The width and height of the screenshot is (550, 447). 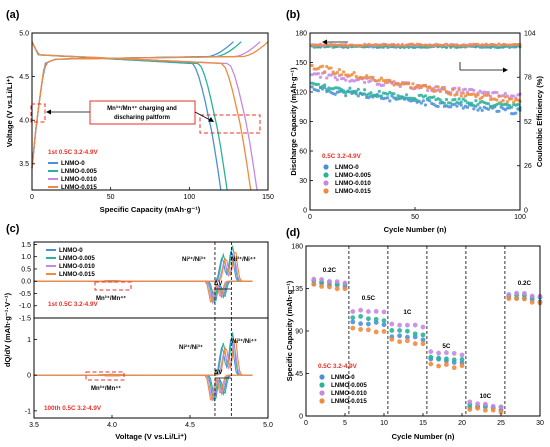 I want to click on mn-box-top, so click(x=113, y=286).